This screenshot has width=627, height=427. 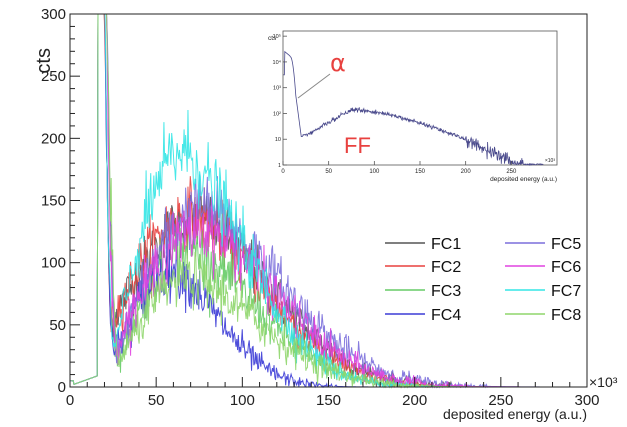 I want to click on inset-x-tick-label: 200, so click(x=466, y=172).